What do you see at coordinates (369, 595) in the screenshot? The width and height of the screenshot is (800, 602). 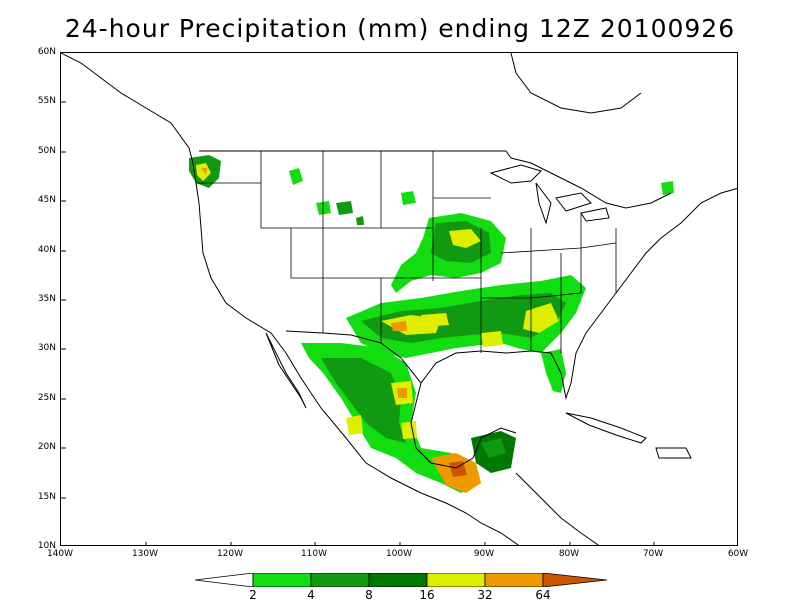 I see `colorbar-label: 8` at bounding box center [369, 595].